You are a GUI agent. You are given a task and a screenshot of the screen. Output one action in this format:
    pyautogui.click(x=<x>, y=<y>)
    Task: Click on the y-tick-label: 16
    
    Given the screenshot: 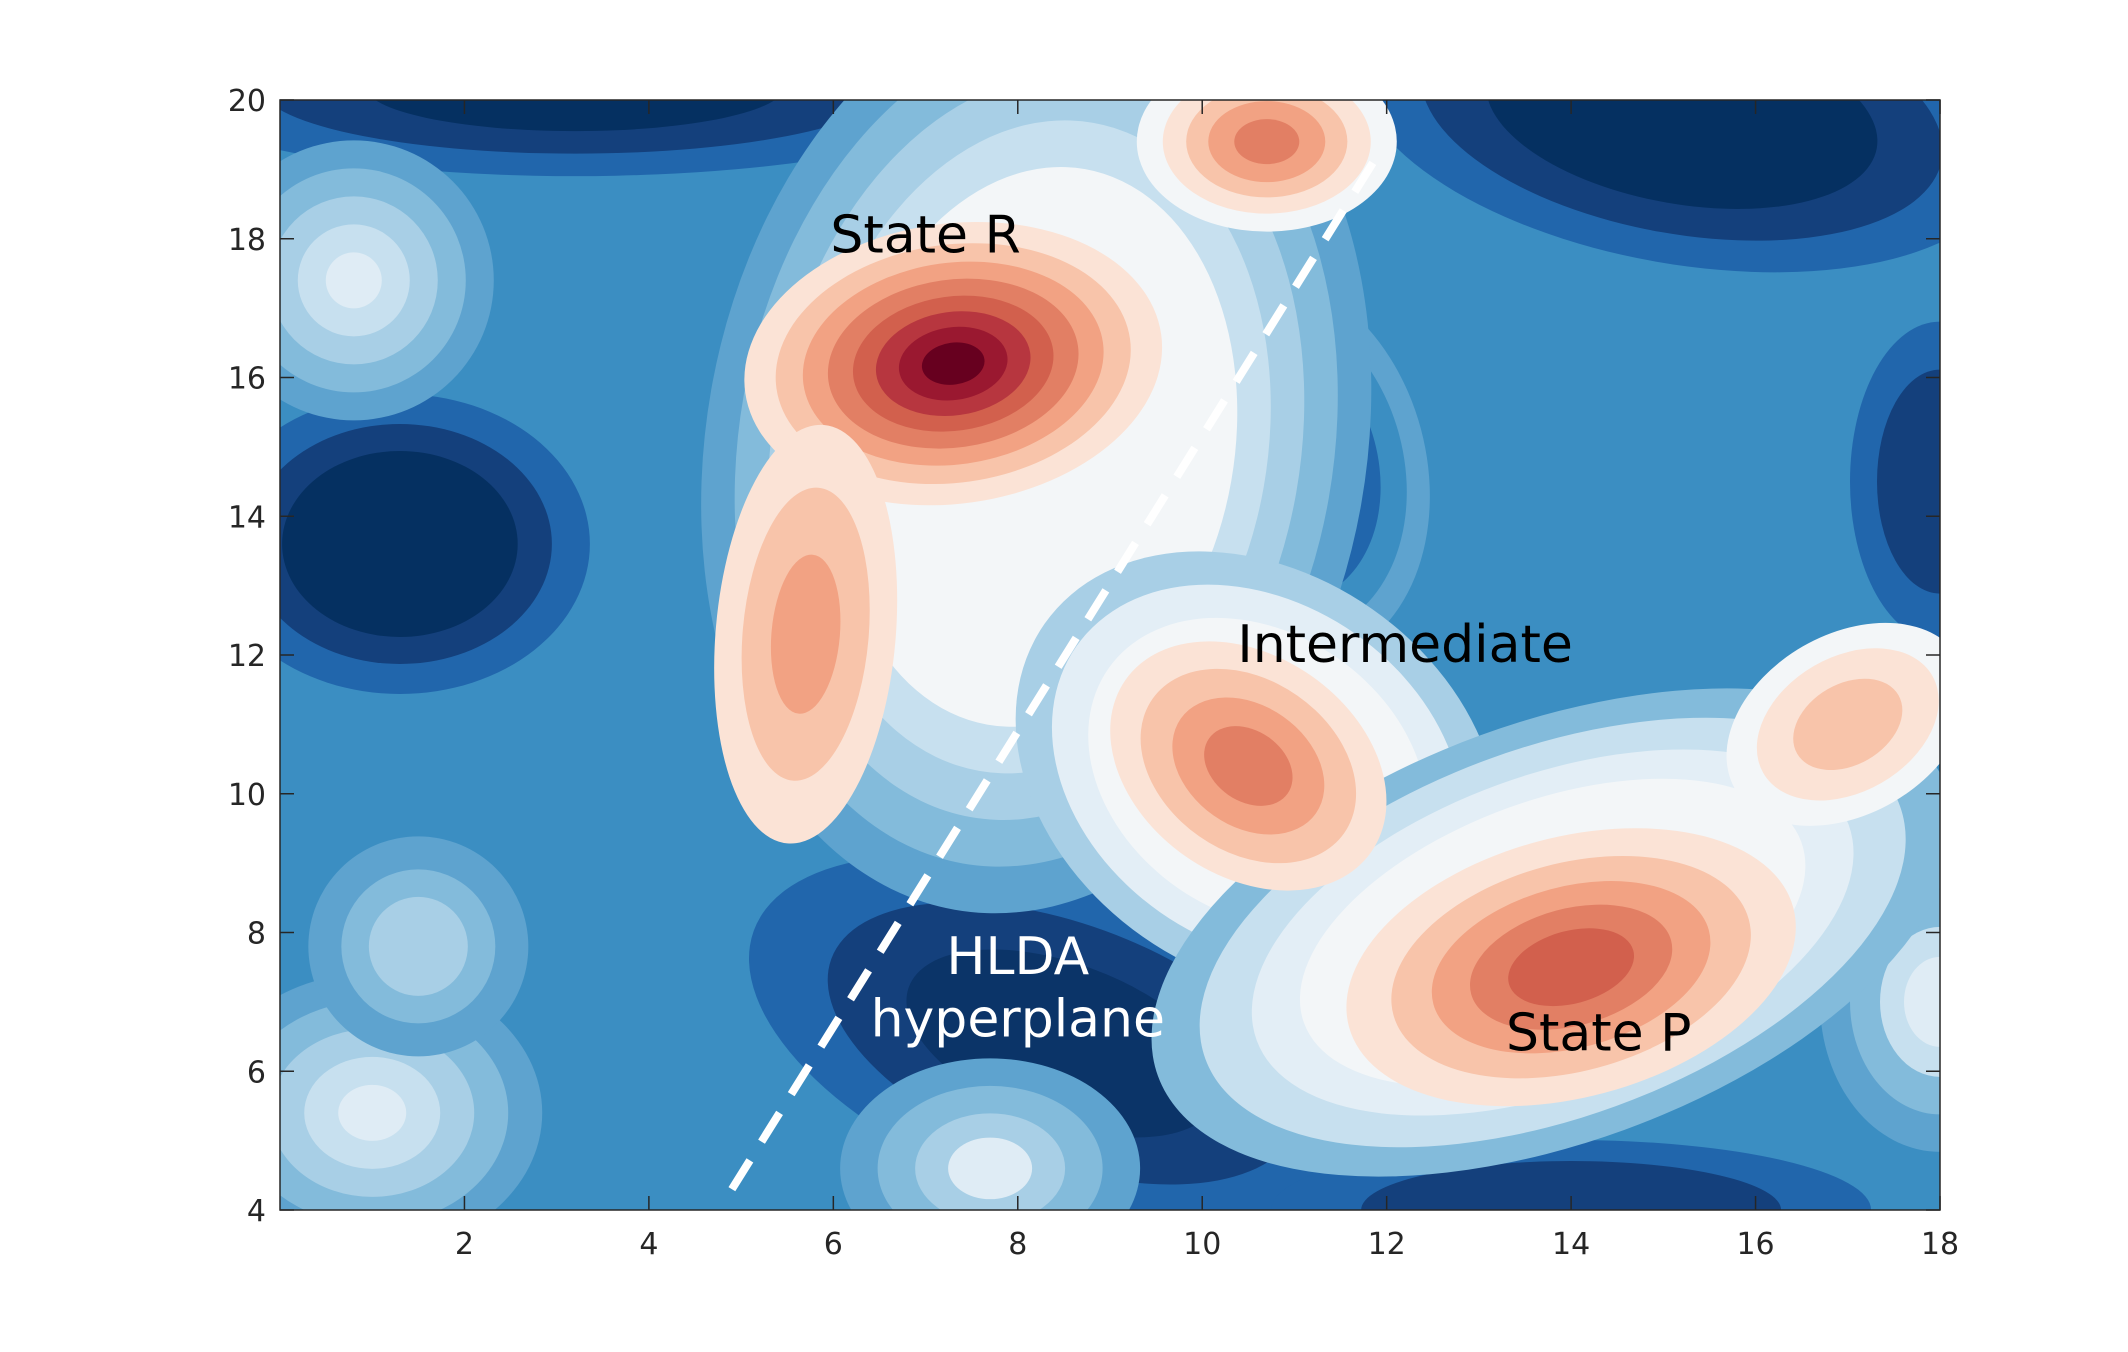 What is the action you would take?
    pyautogui.click(x=247, y=379)
    